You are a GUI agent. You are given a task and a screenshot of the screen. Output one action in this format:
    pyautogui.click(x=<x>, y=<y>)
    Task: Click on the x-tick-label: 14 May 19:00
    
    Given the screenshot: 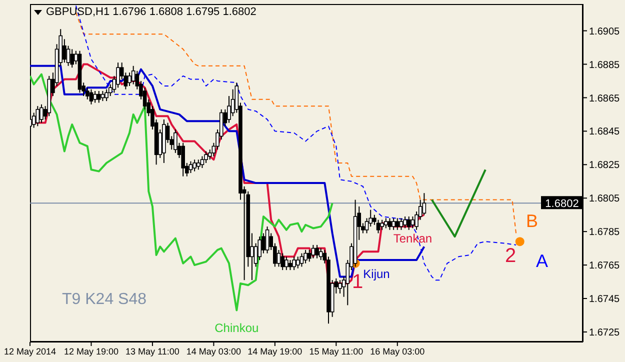 What is the action you would take?
    pyautogui.click(x=275, y=351)
    